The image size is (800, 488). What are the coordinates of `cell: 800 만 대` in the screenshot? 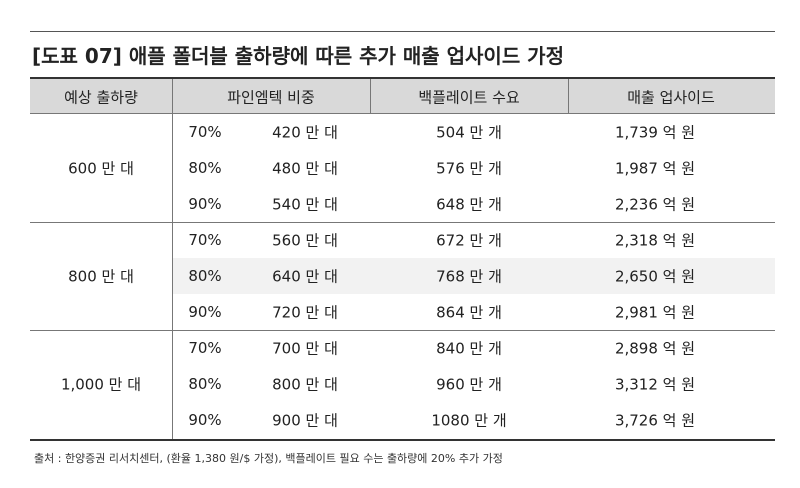 It's located at (305, 384).